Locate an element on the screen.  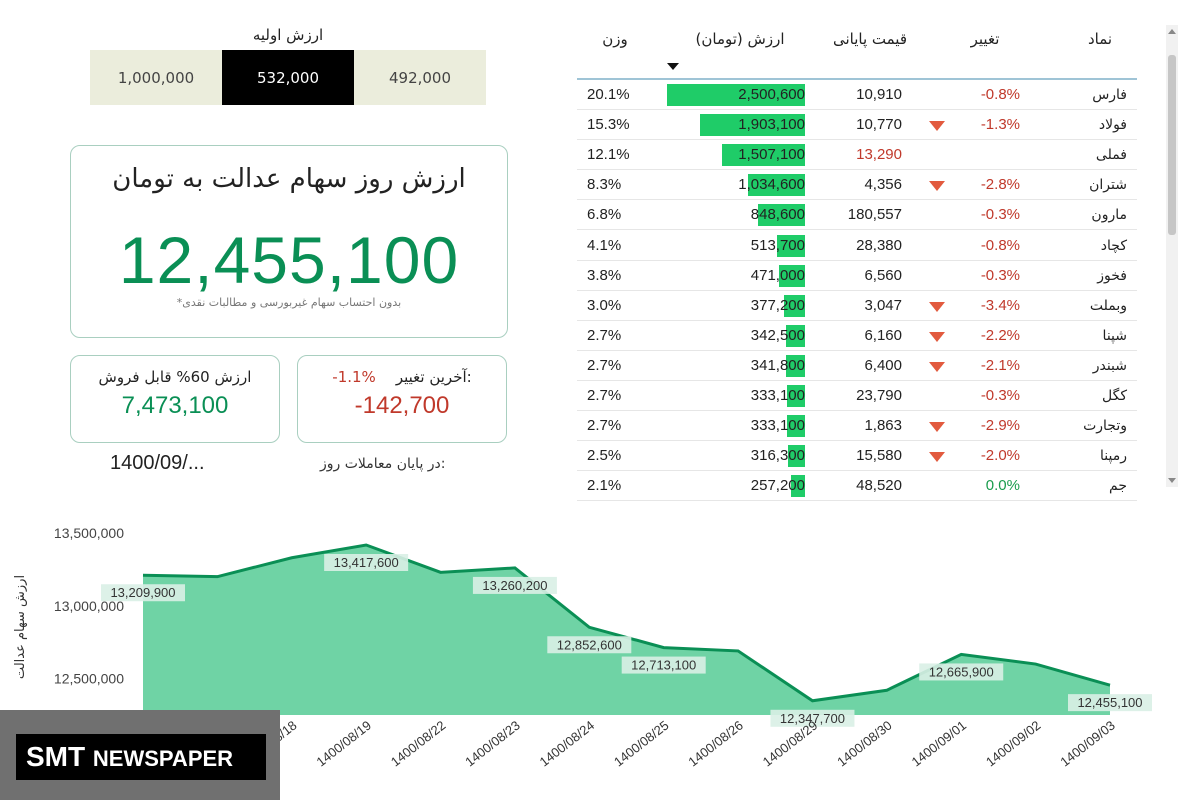
cell-value: 341,800 is located at coordinates (777, 365).